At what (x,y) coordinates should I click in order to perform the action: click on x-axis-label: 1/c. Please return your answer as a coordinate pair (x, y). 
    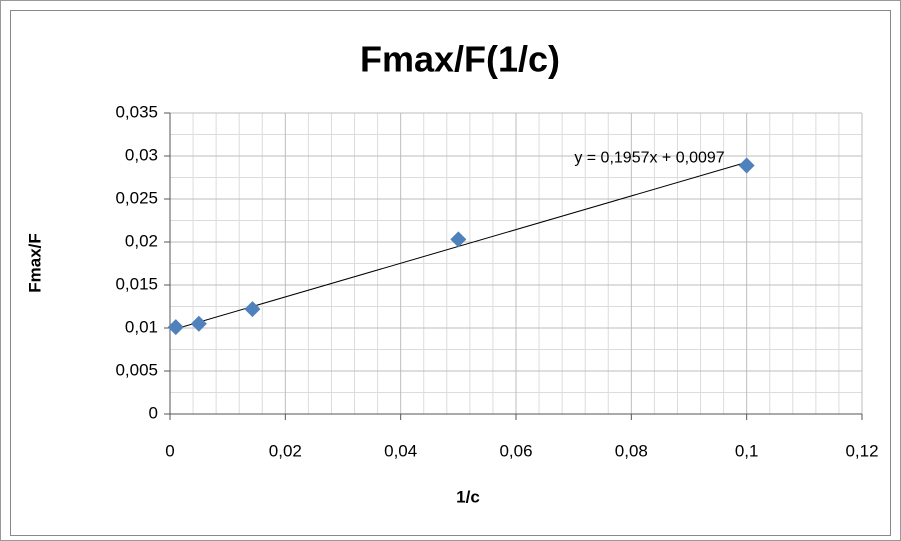
    Looking at the image, I should click on (468, 496).